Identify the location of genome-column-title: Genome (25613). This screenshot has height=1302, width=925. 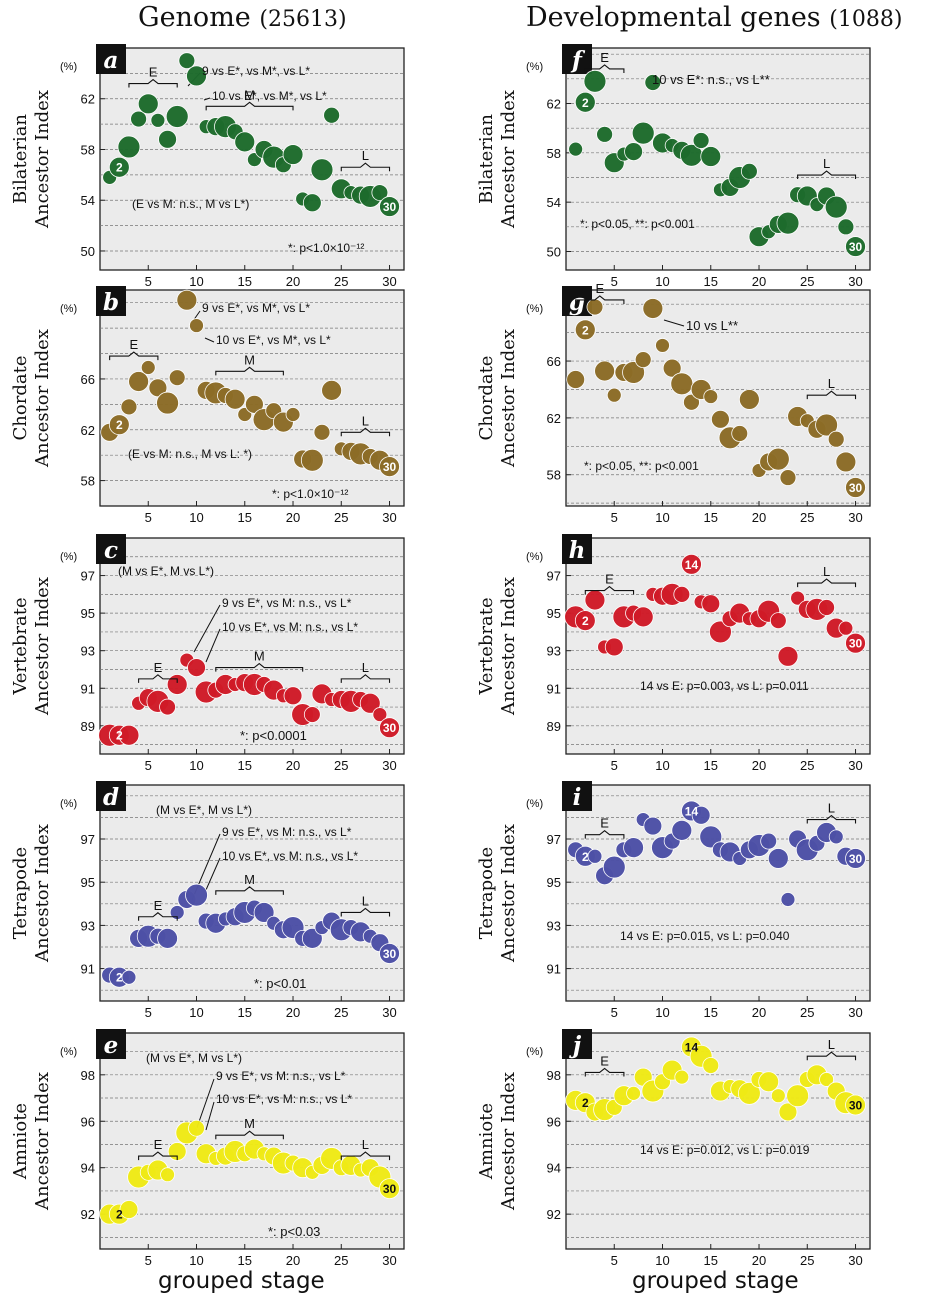
(242, 17).